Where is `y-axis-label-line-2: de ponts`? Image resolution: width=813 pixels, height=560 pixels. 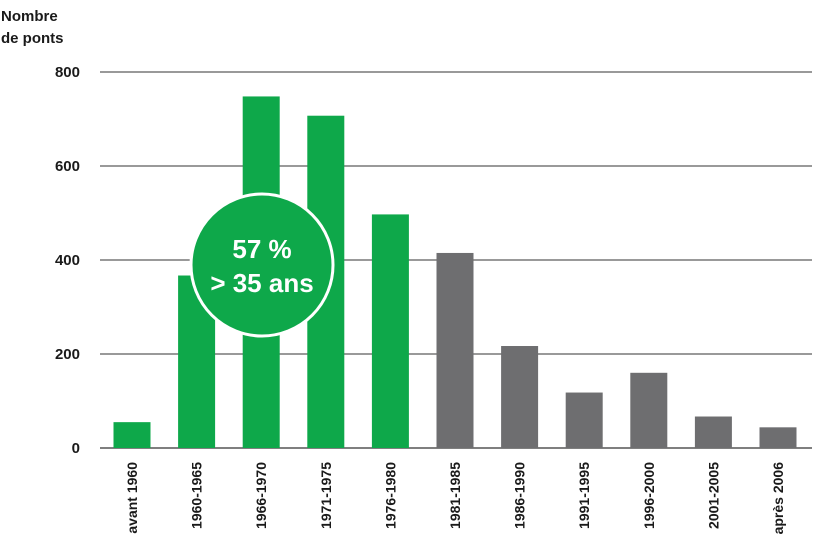
y-axis-label-line-2: de ponts is located at coordinates (32, 38).